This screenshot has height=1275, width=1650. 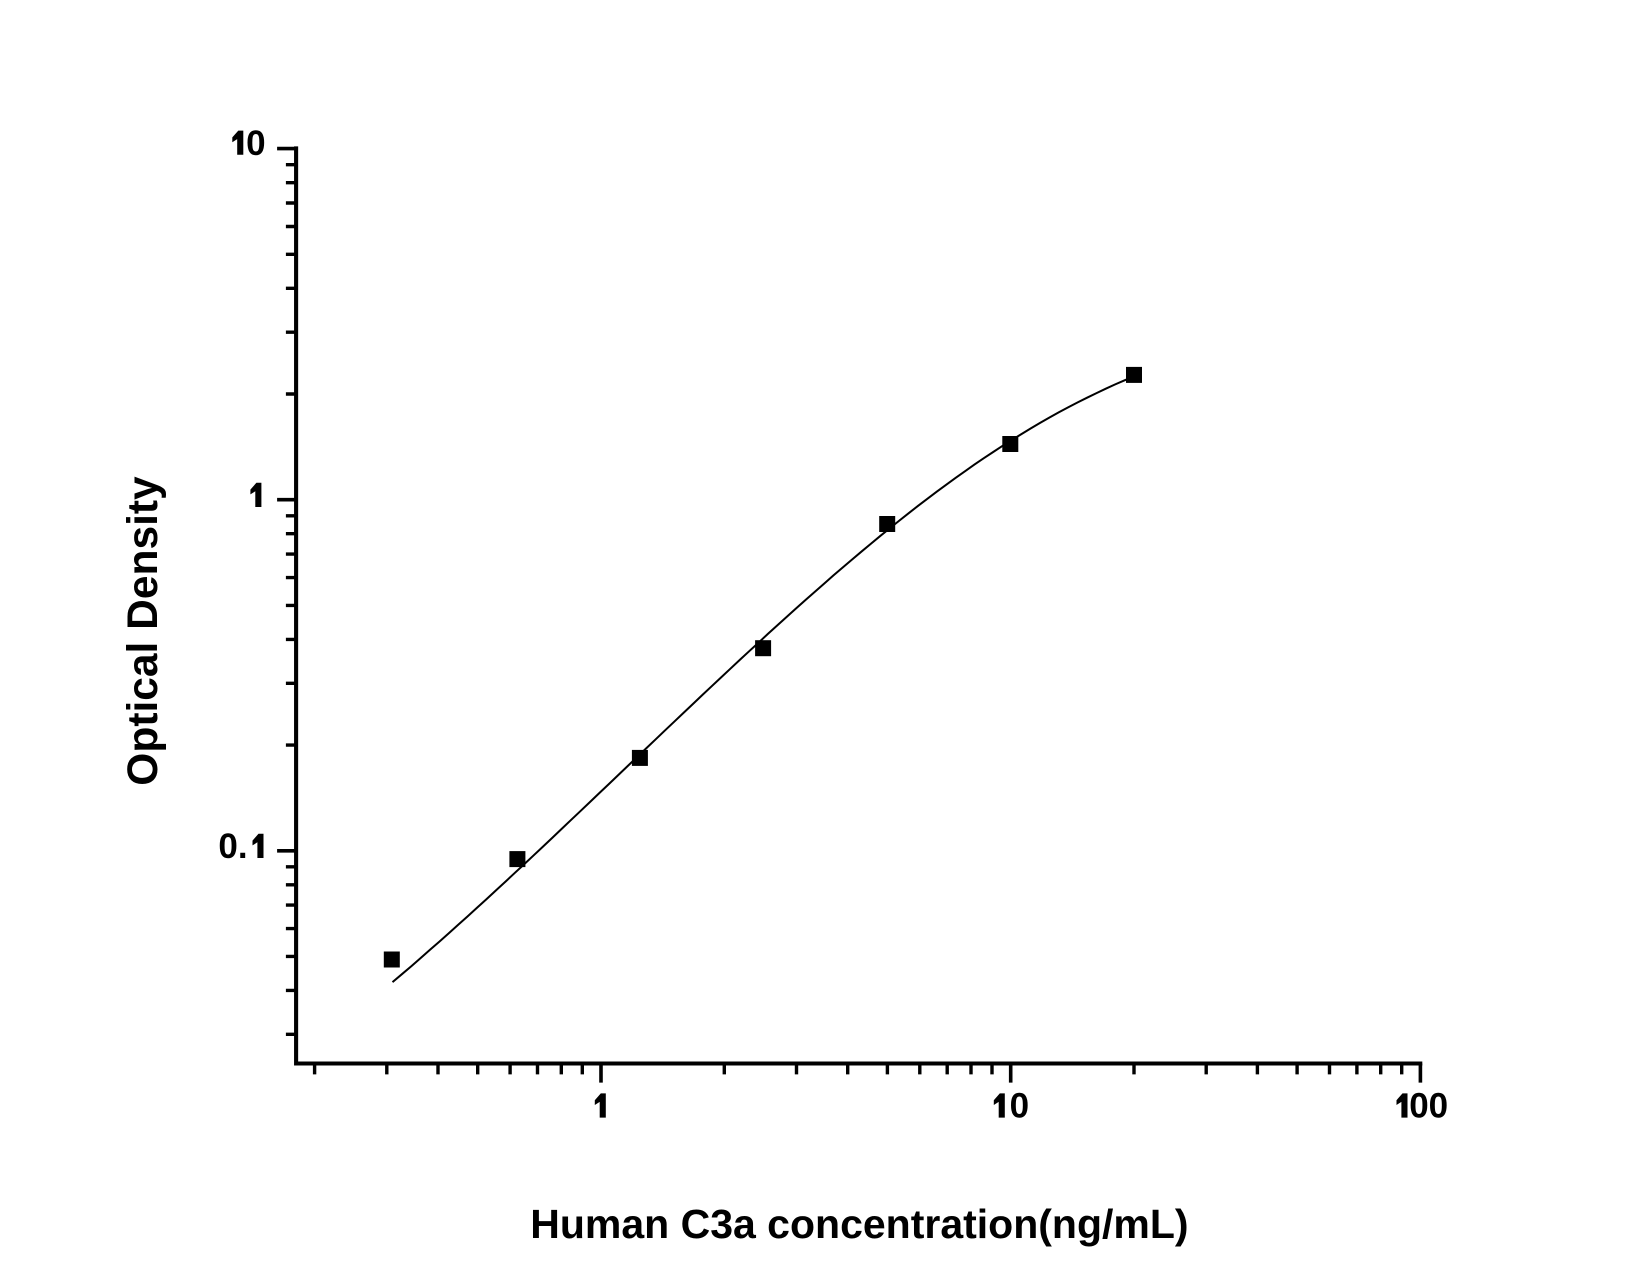 What do you see at coordinates (1428, 1106) in the screenshot?
I see `svg-text: 00` at bounding box center [1428, 1106].